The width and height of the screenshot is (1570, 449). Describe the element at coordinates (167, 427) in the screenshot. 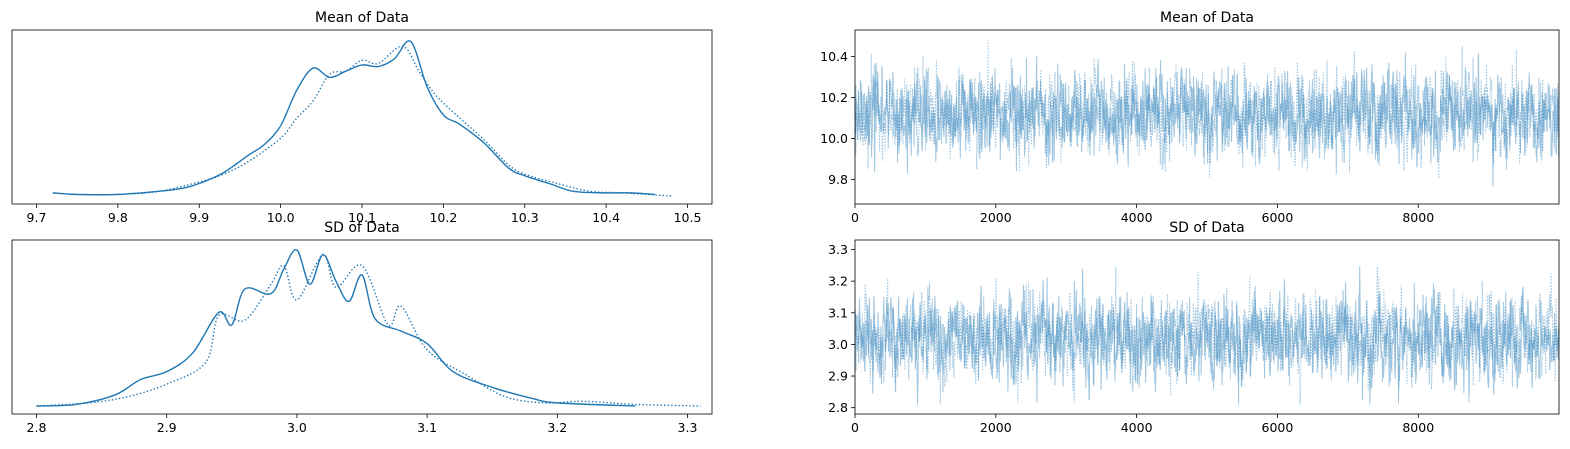

I see `sd-kde-x-tick-label: 2.9` at that location.